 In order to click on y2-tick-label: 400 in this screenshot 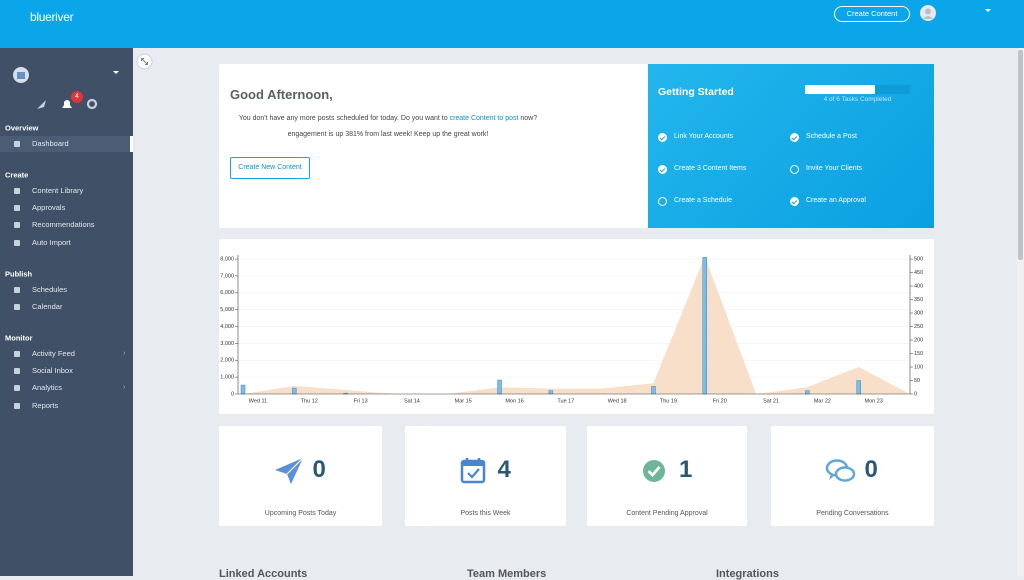, I will do `click(918, 286)`.